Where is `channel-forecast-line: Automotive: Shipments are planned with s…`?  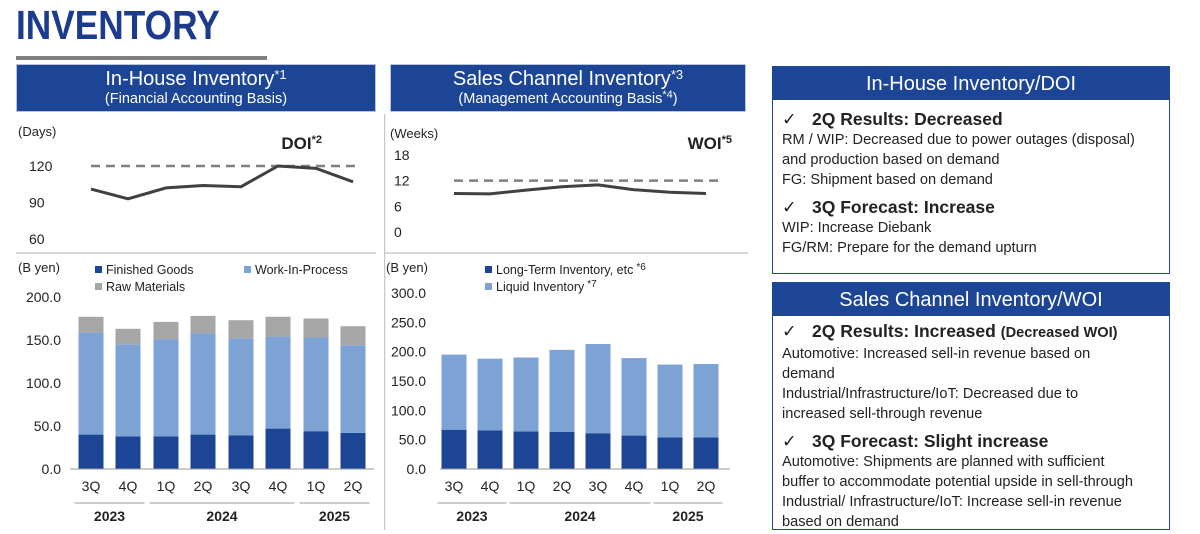 channel-forecast-line: Automotive: Shipments are planned with s… is located at coordinates (943, 462).